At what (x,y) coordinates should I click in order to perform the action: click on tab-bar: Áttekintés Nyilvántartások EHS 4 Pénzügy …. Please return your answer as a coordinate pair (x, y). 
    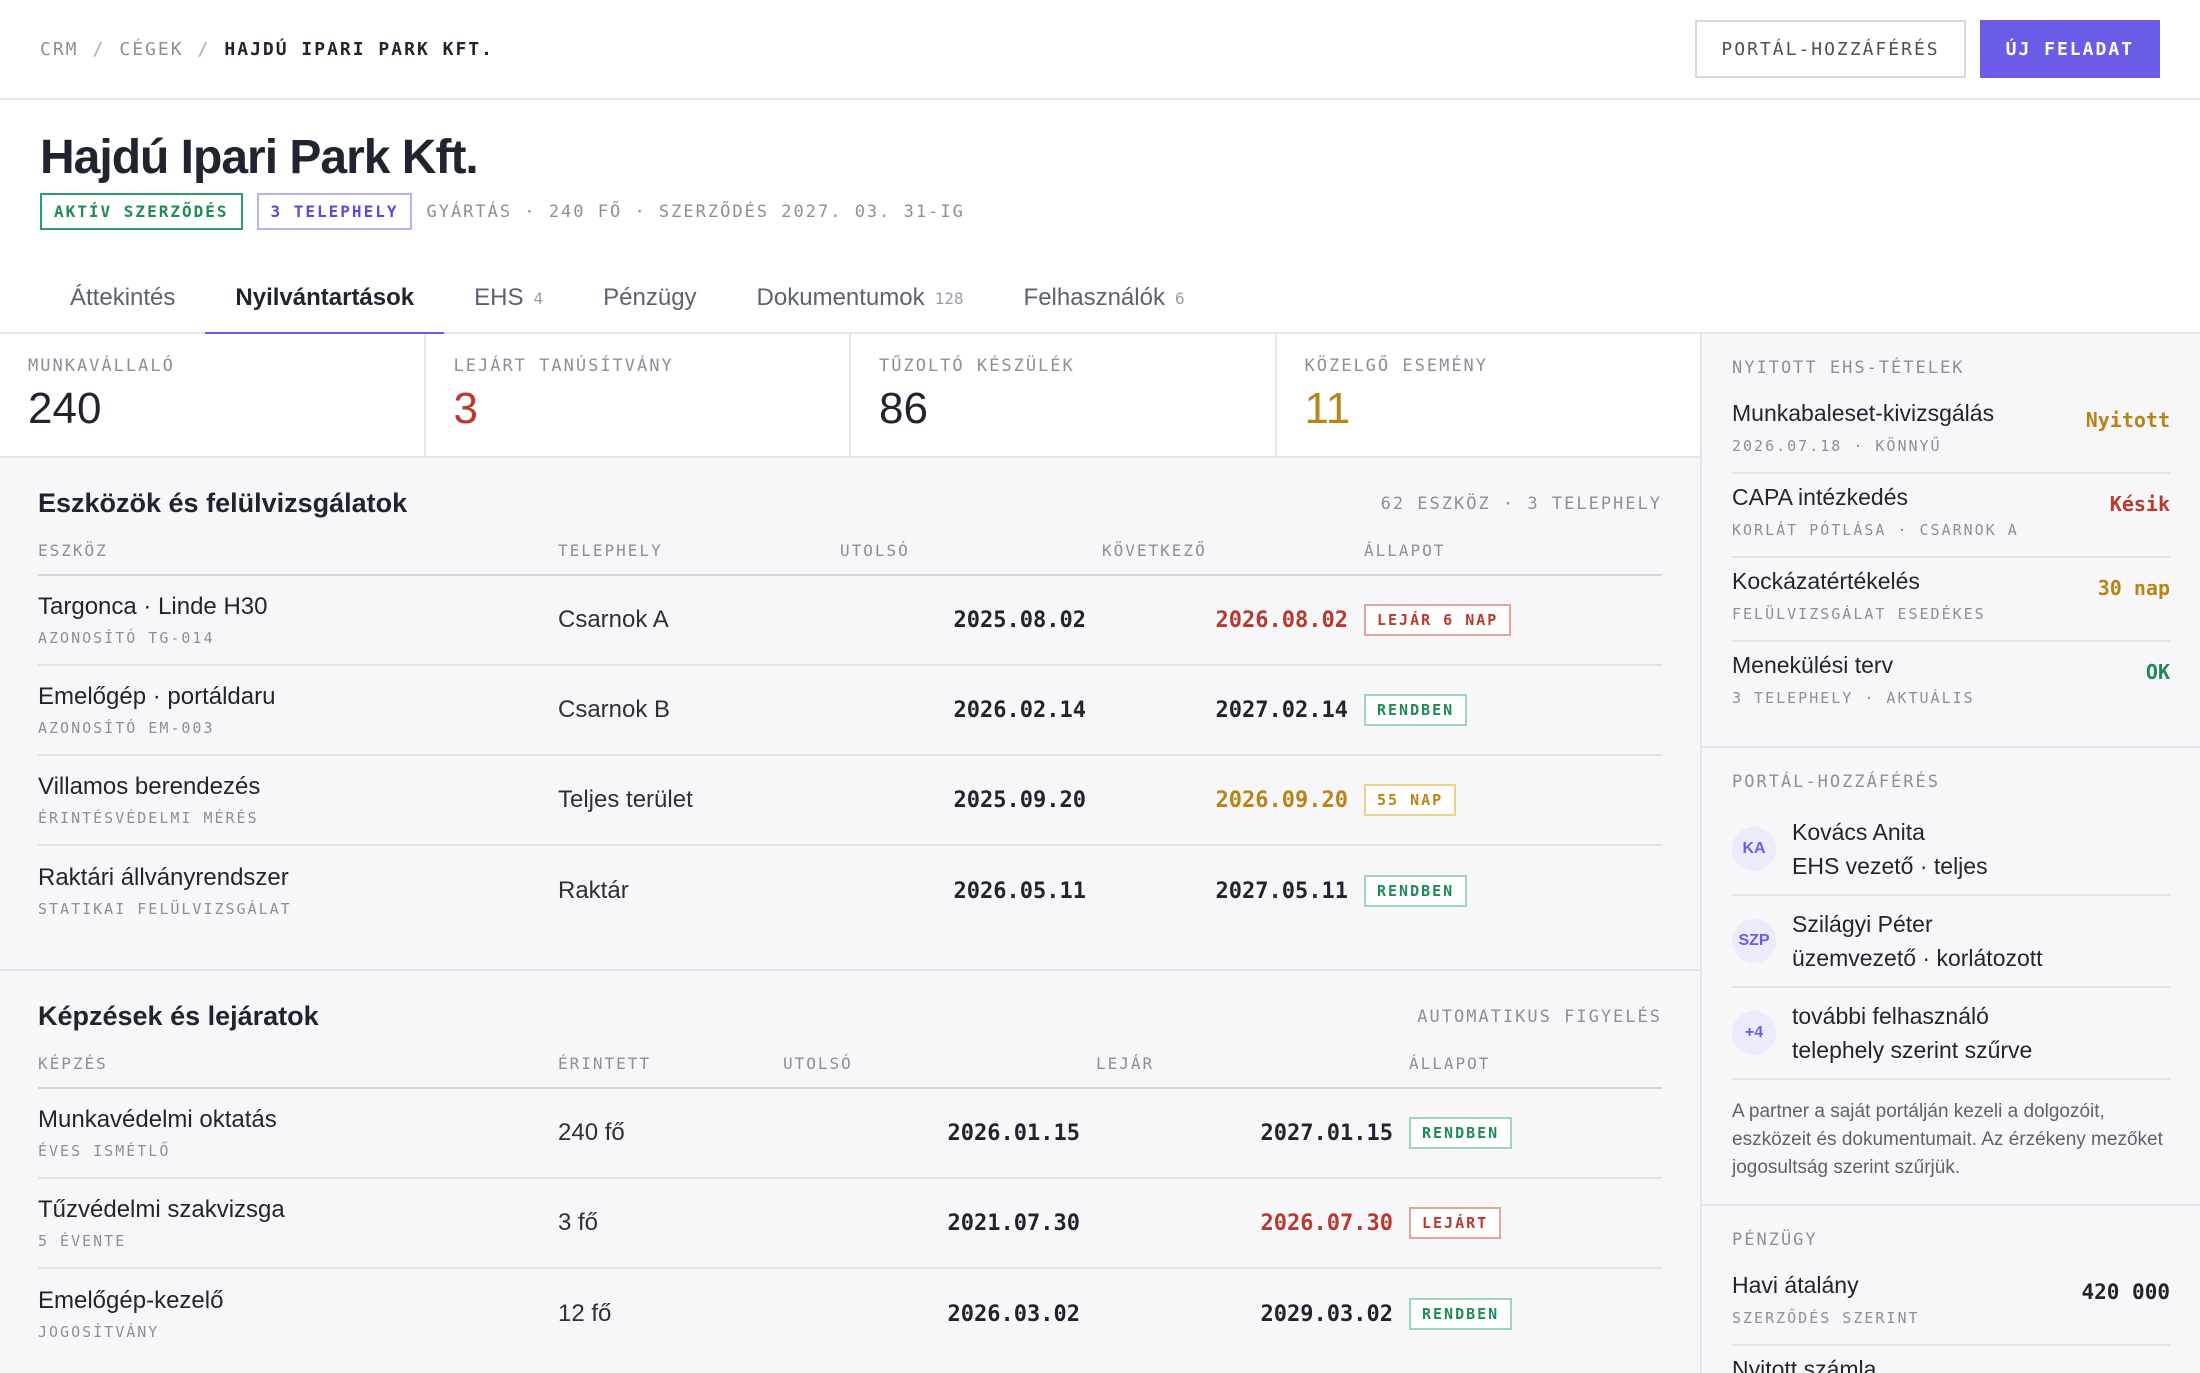
    Looking at the image, I should click on (1100, 299).